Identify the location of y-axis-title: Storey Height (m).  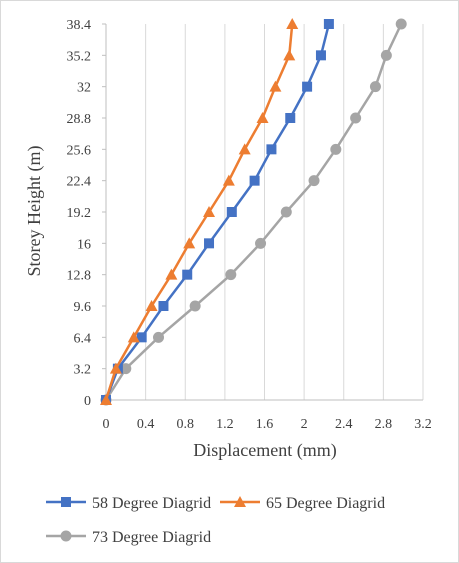
(34, 211).